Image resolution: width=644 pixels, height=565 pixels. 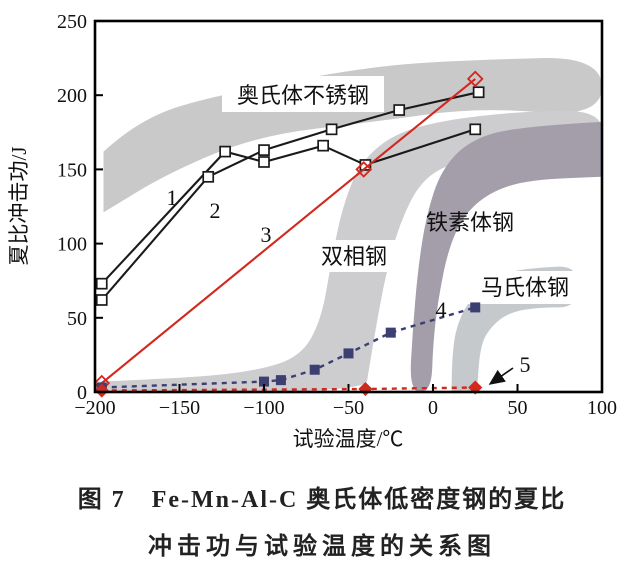 What do you see at coordinates (322, 547) in the screenshot?
I see `caption-line2: 冲击功与试验温度的关系图` at bounding box center [322, 547].